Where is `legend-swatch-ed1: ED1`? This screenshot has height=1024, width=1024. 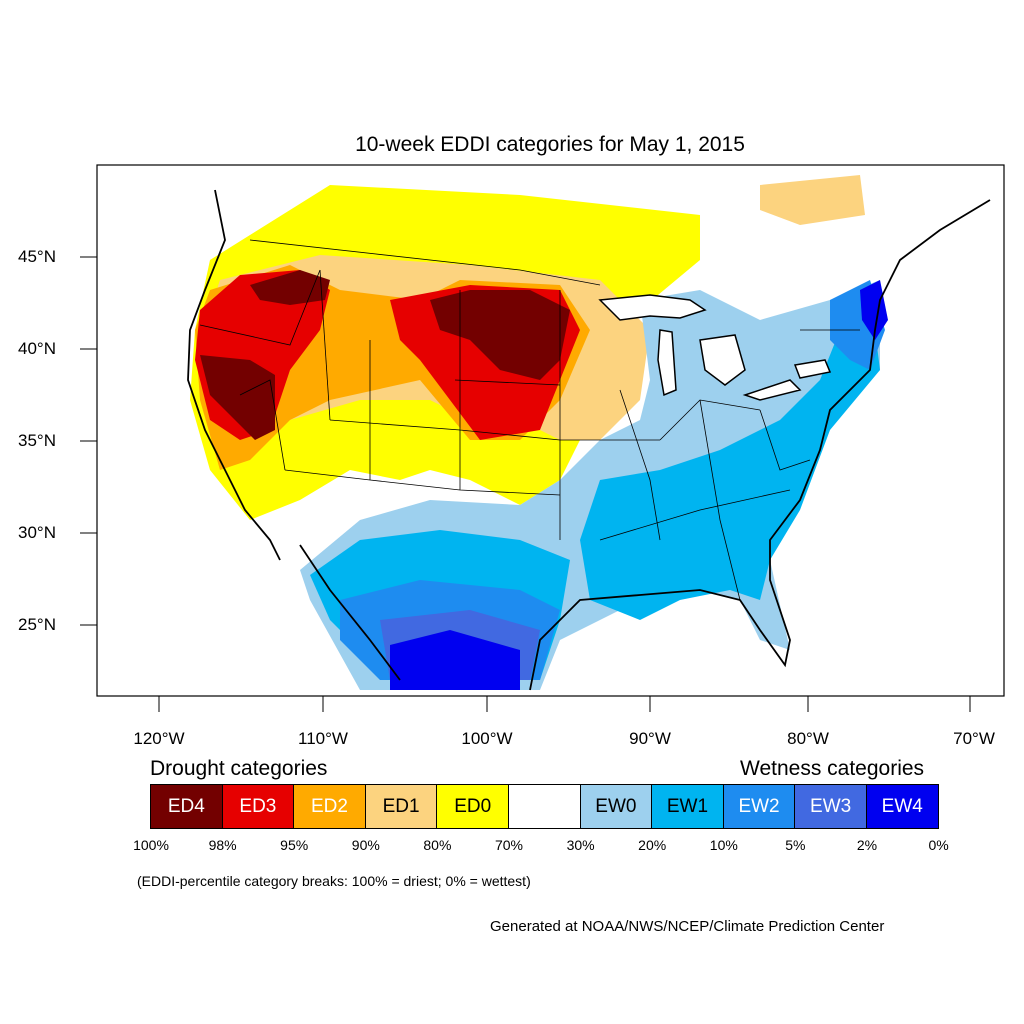
legend-swatch-ed1: ED1 is located at coordinates (401, 806).